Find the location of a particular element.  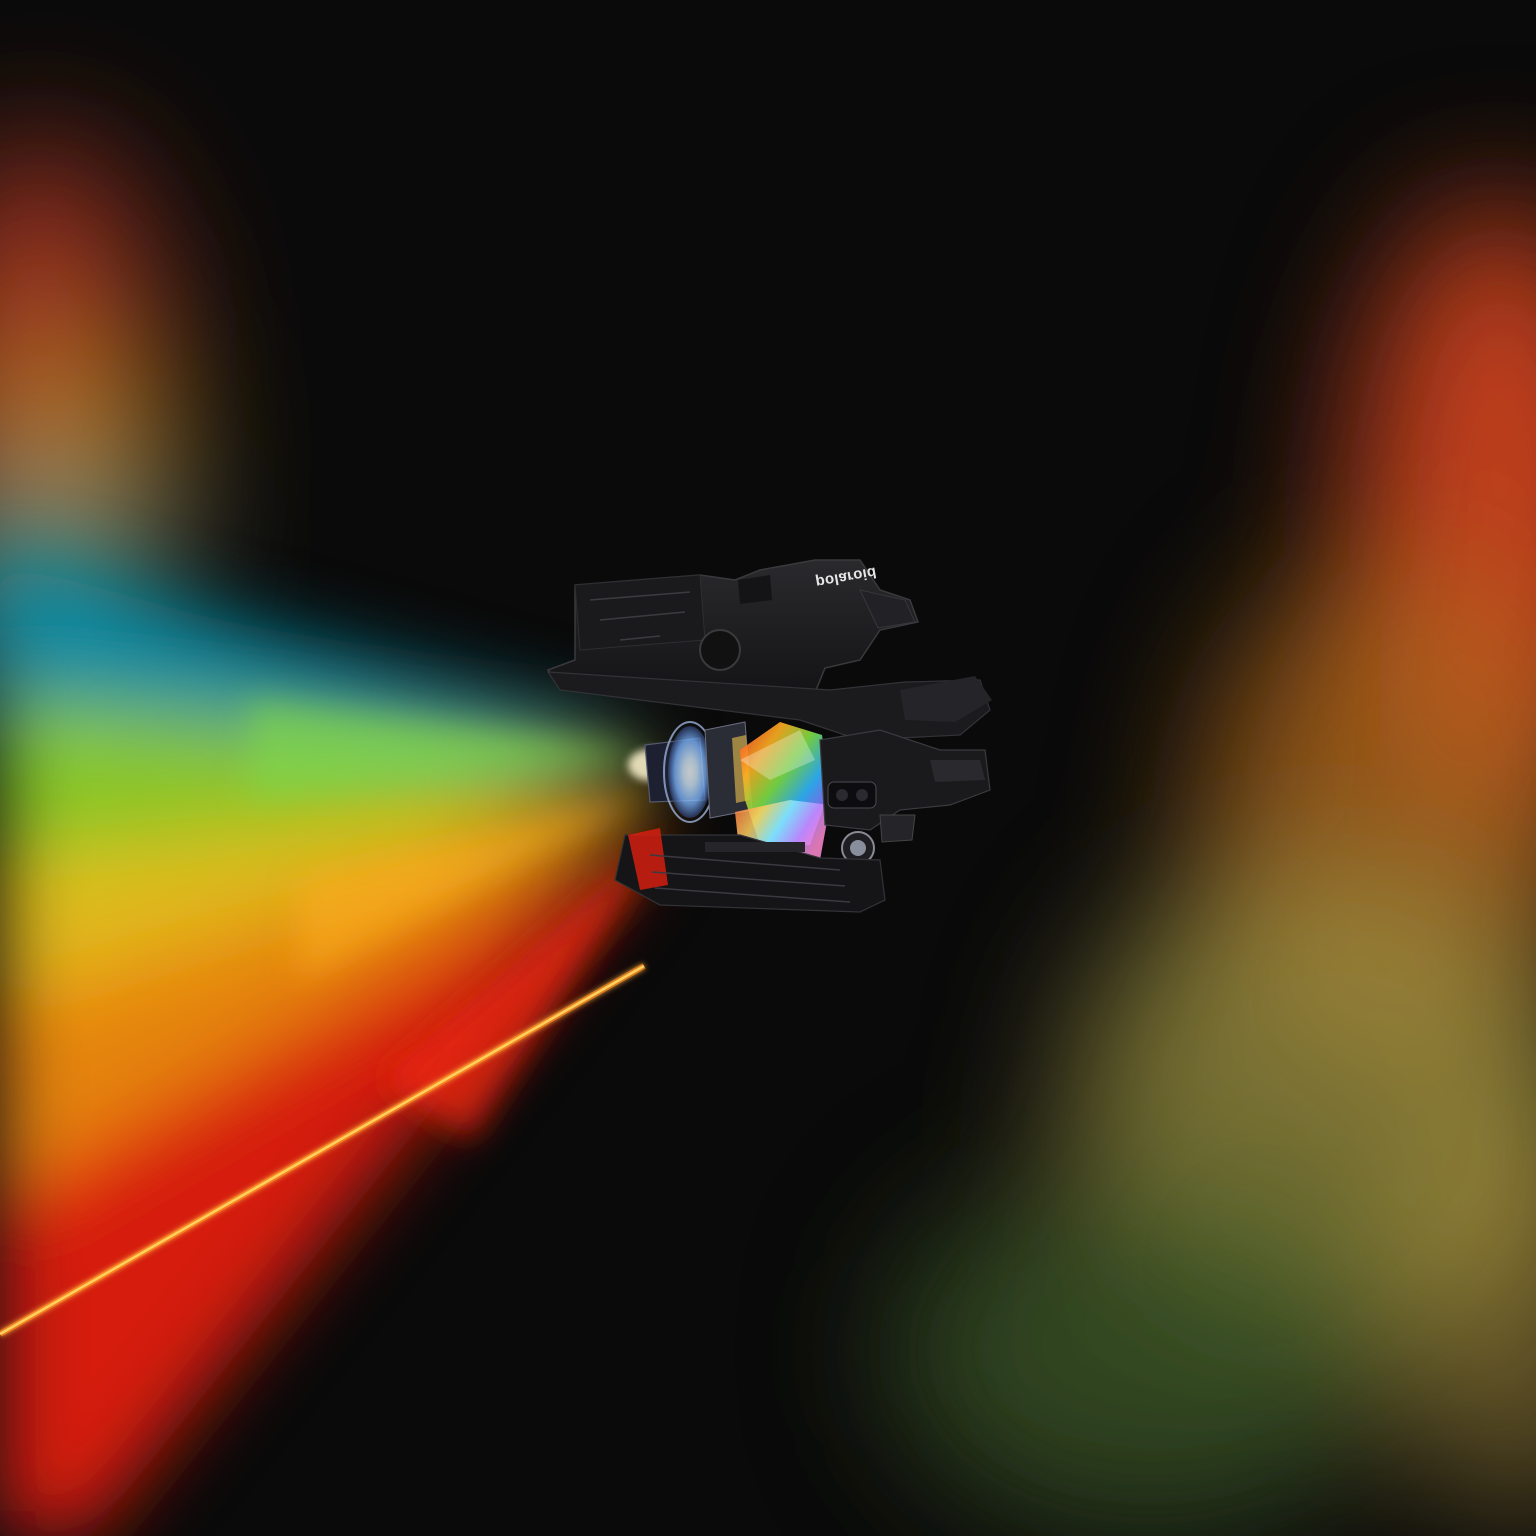

camera-lower-chassis is located at coordinates (750, 870).